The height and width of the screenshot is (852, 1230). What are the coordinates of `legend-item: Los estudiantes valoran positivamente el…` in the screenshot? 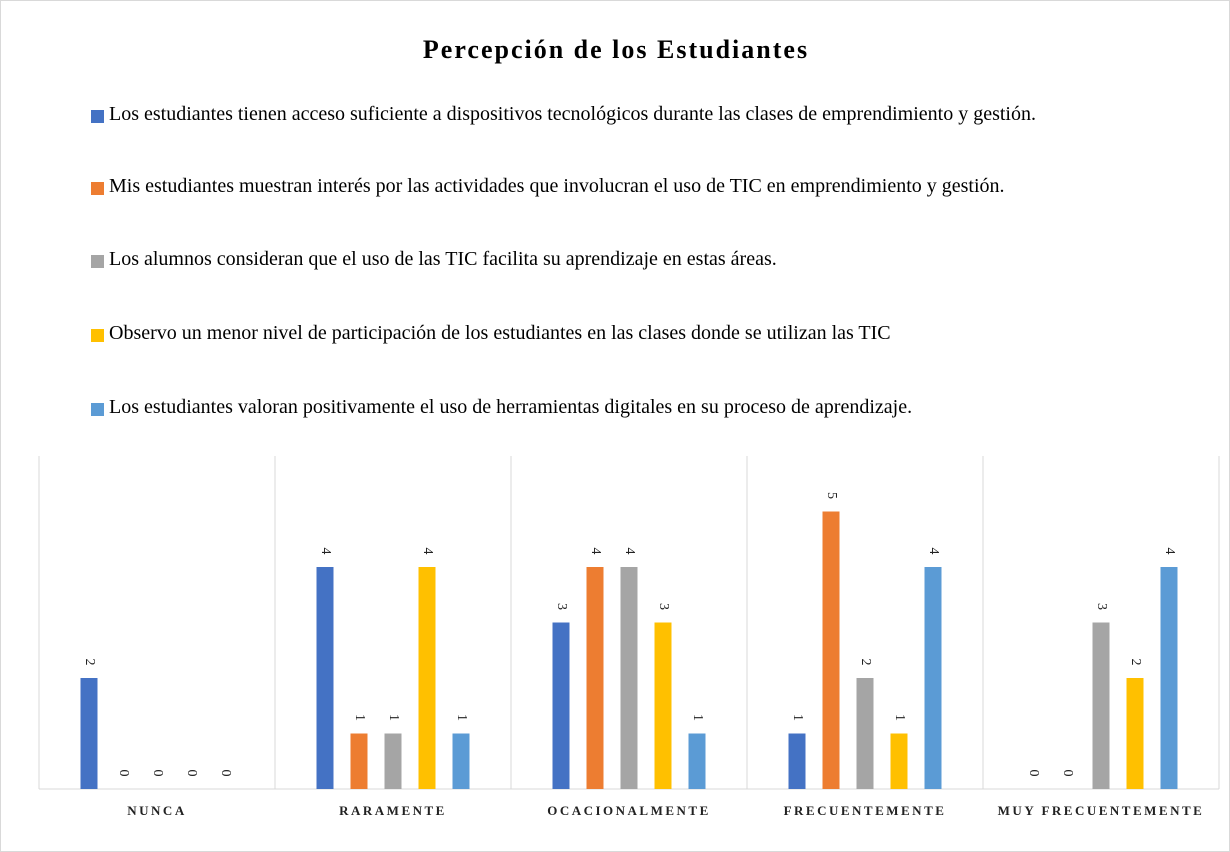 It's located at (646, 407).